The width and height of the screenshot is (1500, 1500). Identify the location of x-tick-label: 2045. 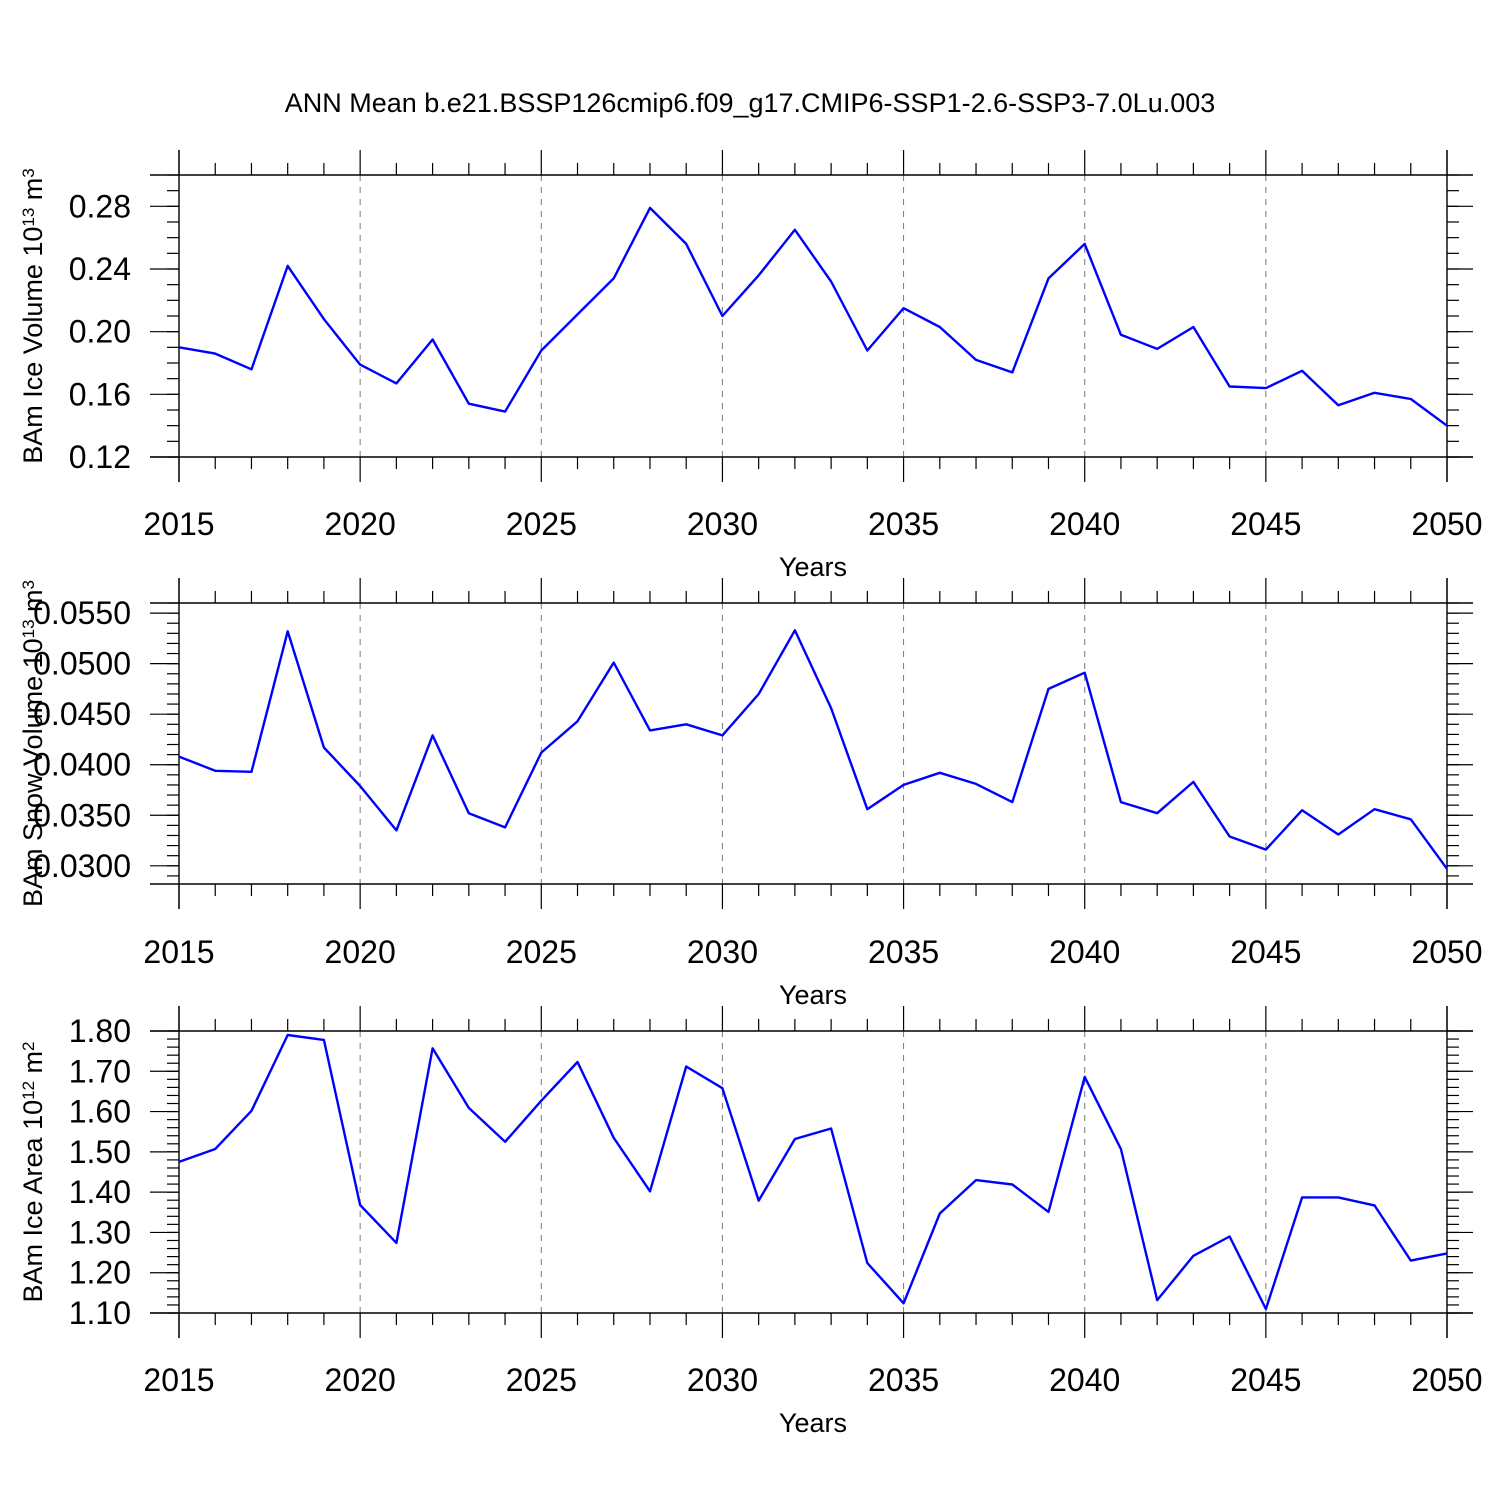
(1265, 952).